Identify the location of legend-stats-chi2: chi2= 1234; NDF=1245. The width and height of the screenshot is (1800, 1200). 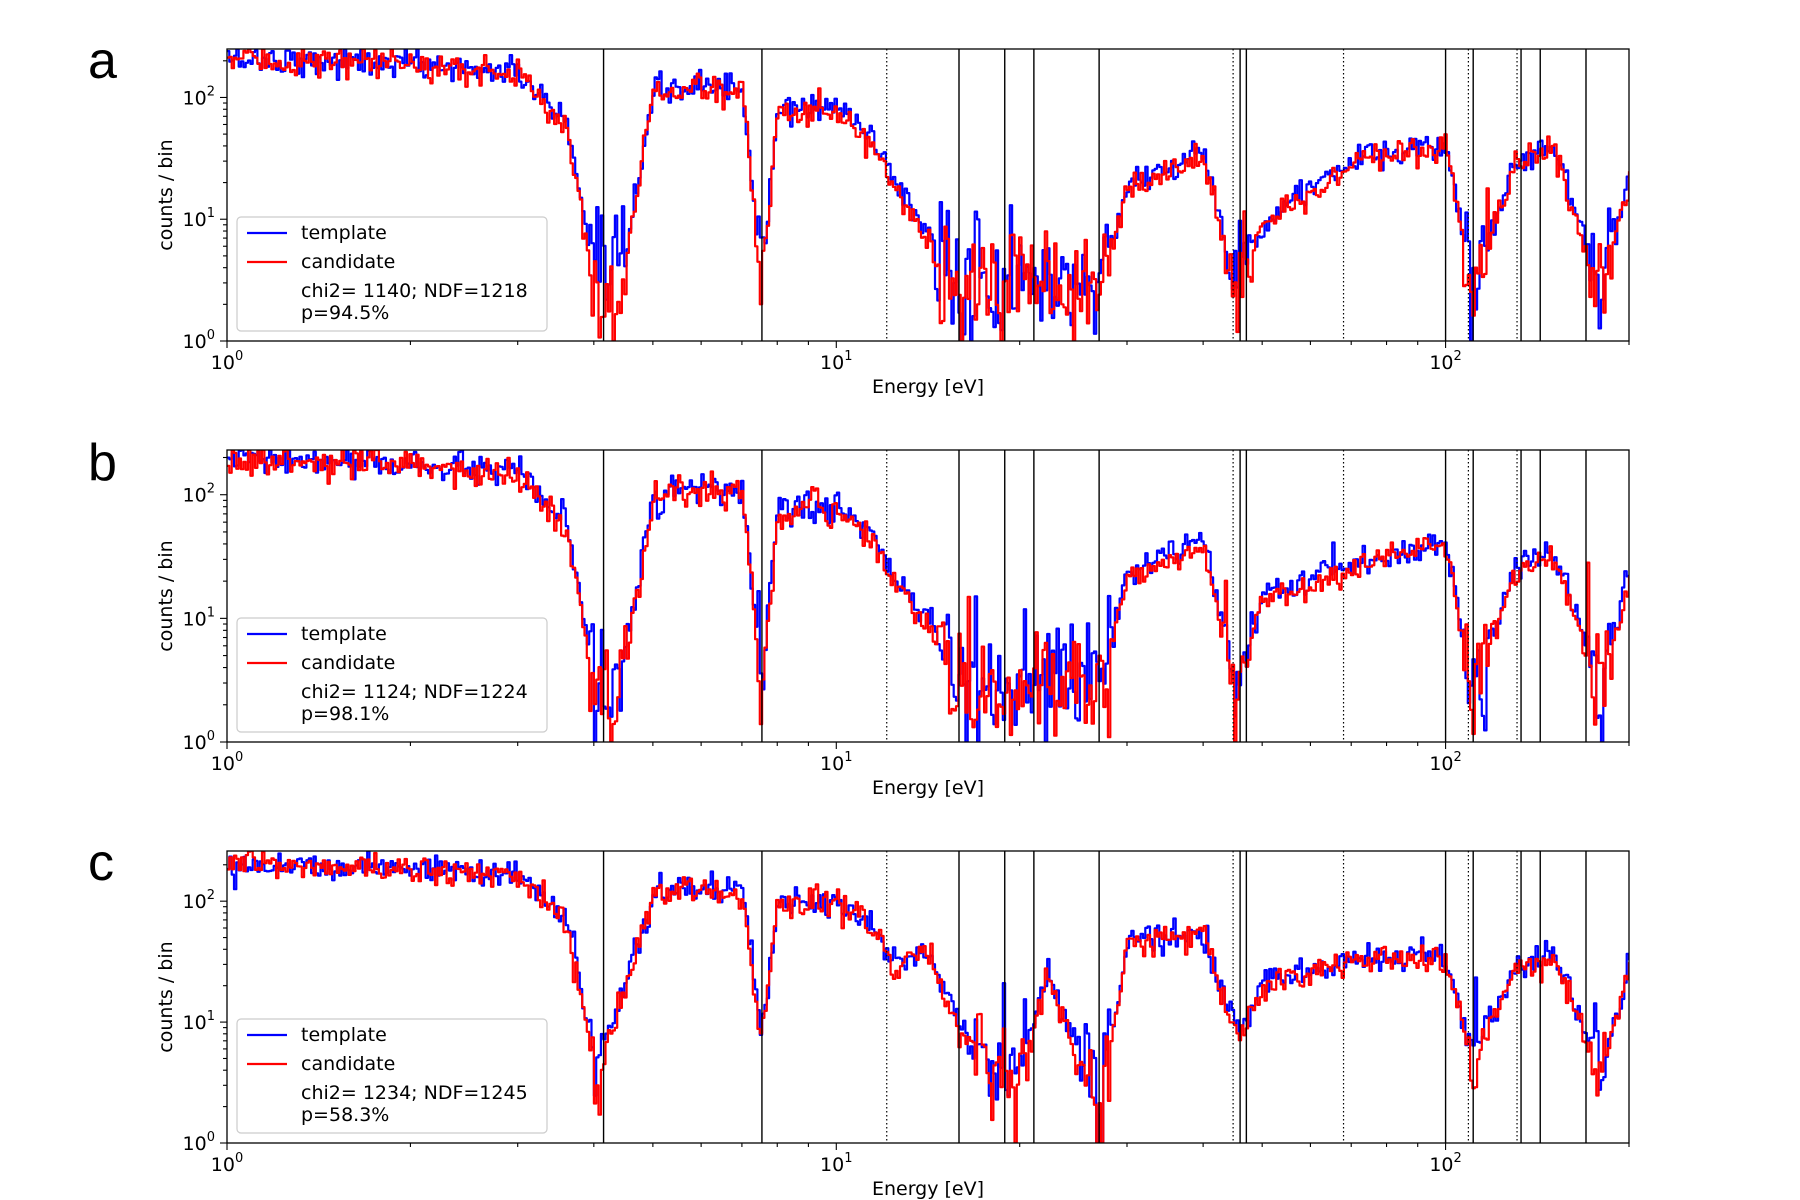
(414, 1093).